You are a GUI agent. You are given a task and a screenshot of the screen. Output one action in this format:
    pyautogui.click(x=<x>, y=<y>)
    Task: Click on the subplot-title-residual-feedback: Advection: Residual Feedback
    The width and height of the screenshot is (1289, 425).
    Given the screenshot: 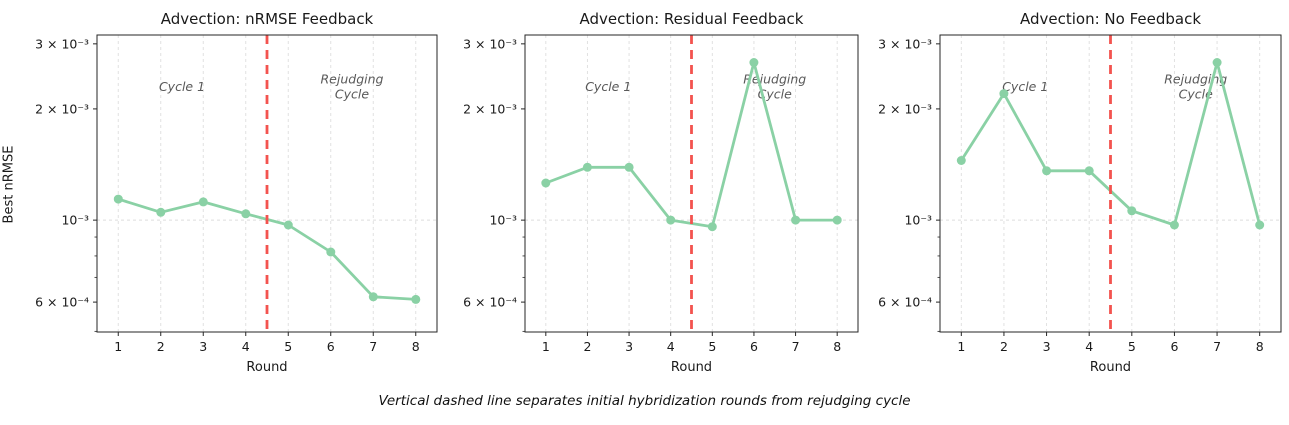 What is the action you would take?
    pyautogui.click(x=691, y=19)
    